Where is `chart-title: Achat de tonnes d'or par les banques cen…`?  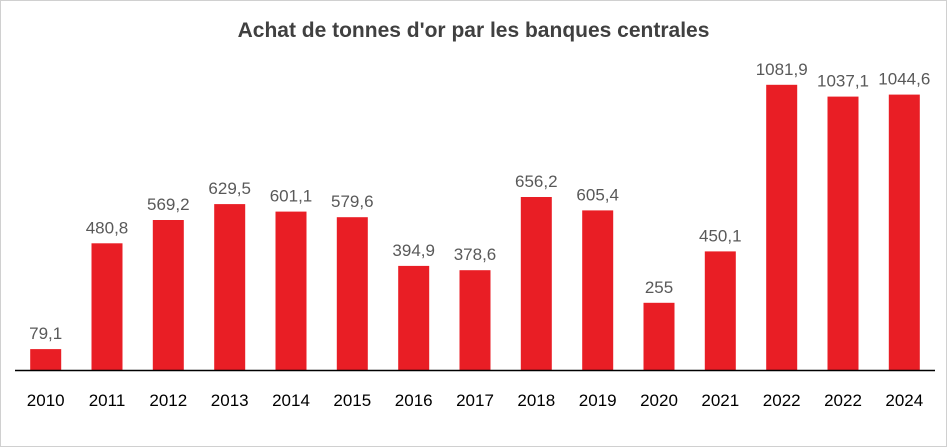
chart-title: Achat de tonnes d'or par les banques cen… is located at coordinates (473, 30).